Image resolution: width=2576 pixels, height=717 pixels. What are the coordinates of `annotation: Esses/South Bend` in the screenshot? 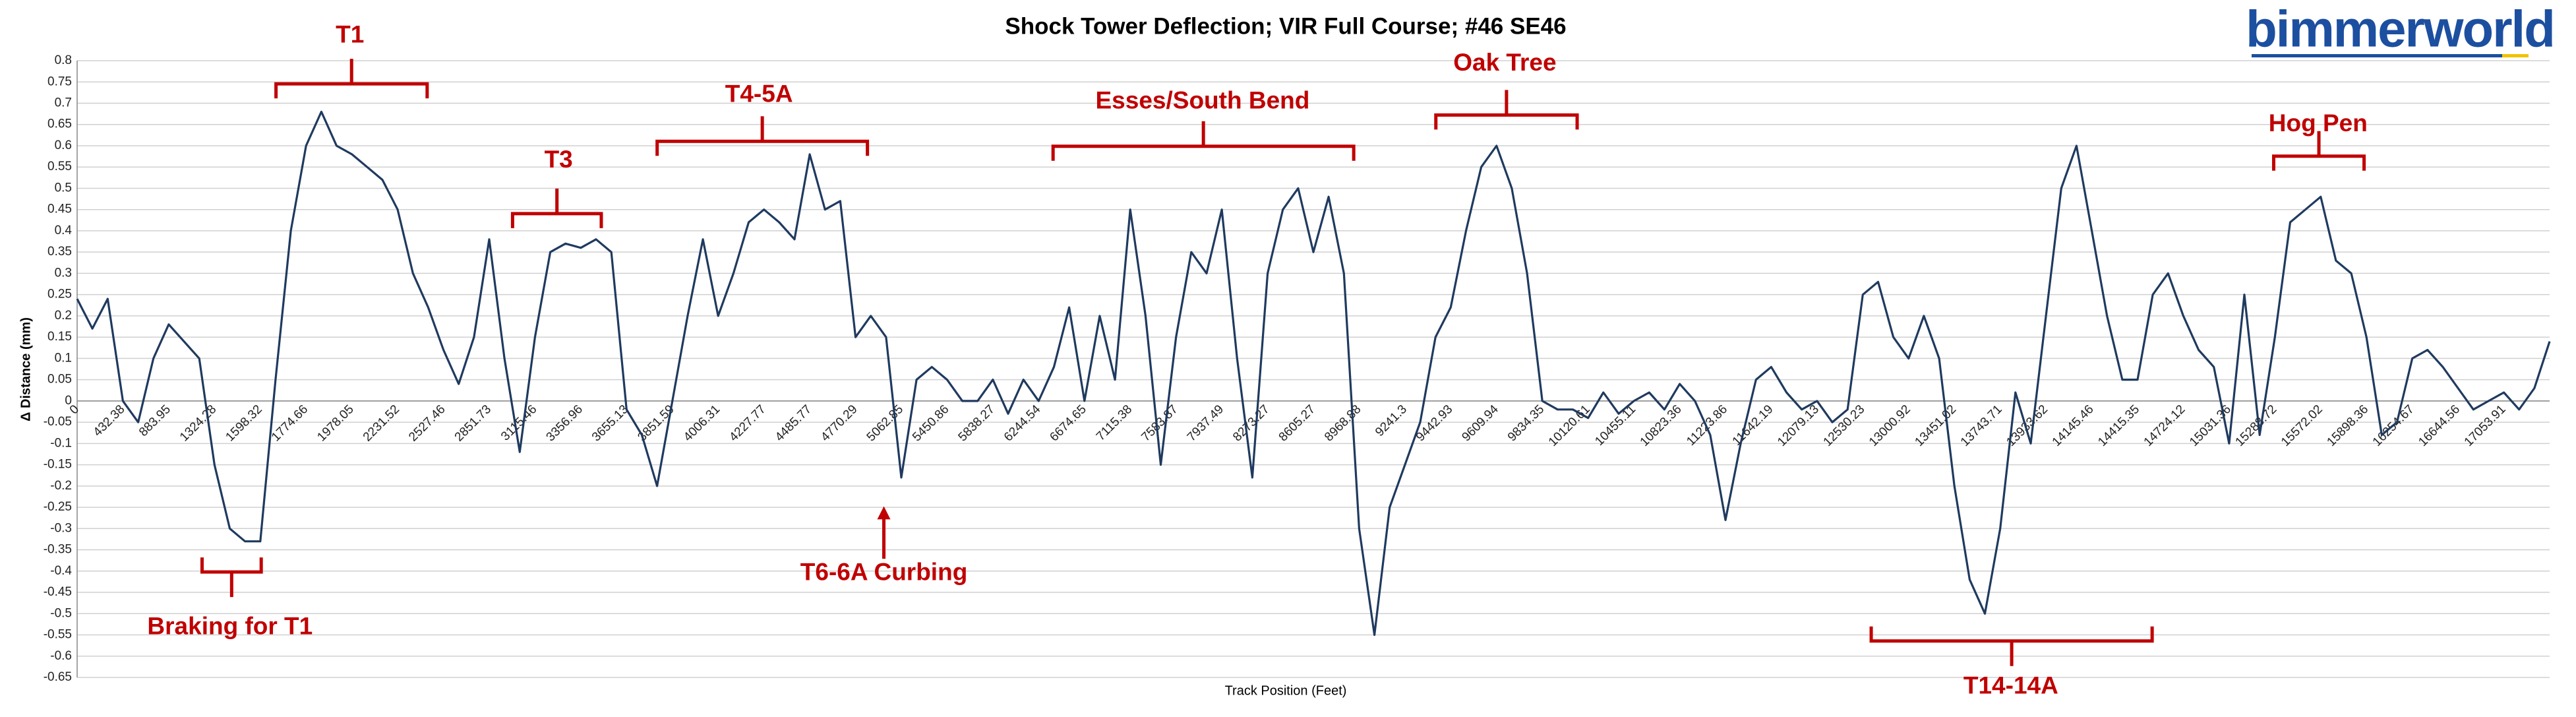 It's located at (1203, 99).